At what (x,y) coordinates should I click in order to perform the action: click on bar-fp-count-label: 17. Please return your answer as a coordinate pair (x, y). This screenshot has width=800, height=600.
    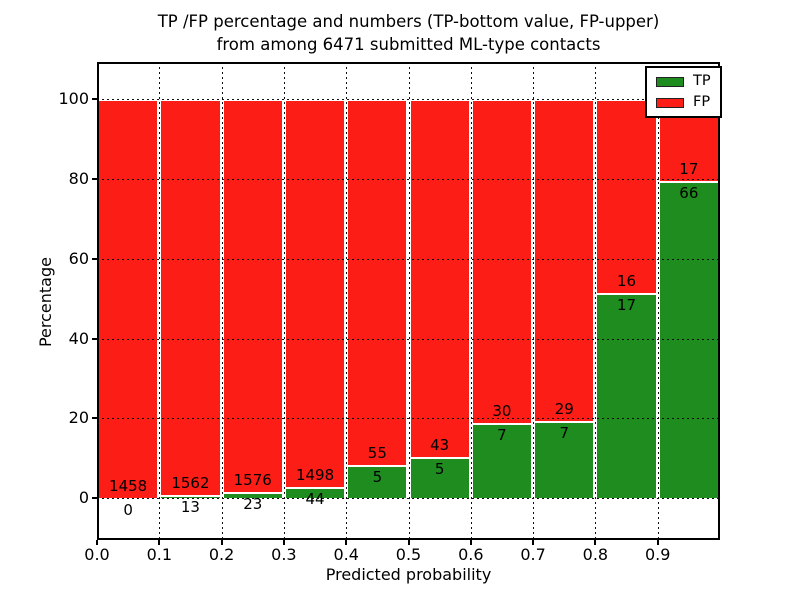
    Looking at the image, I should click on (689, 169).